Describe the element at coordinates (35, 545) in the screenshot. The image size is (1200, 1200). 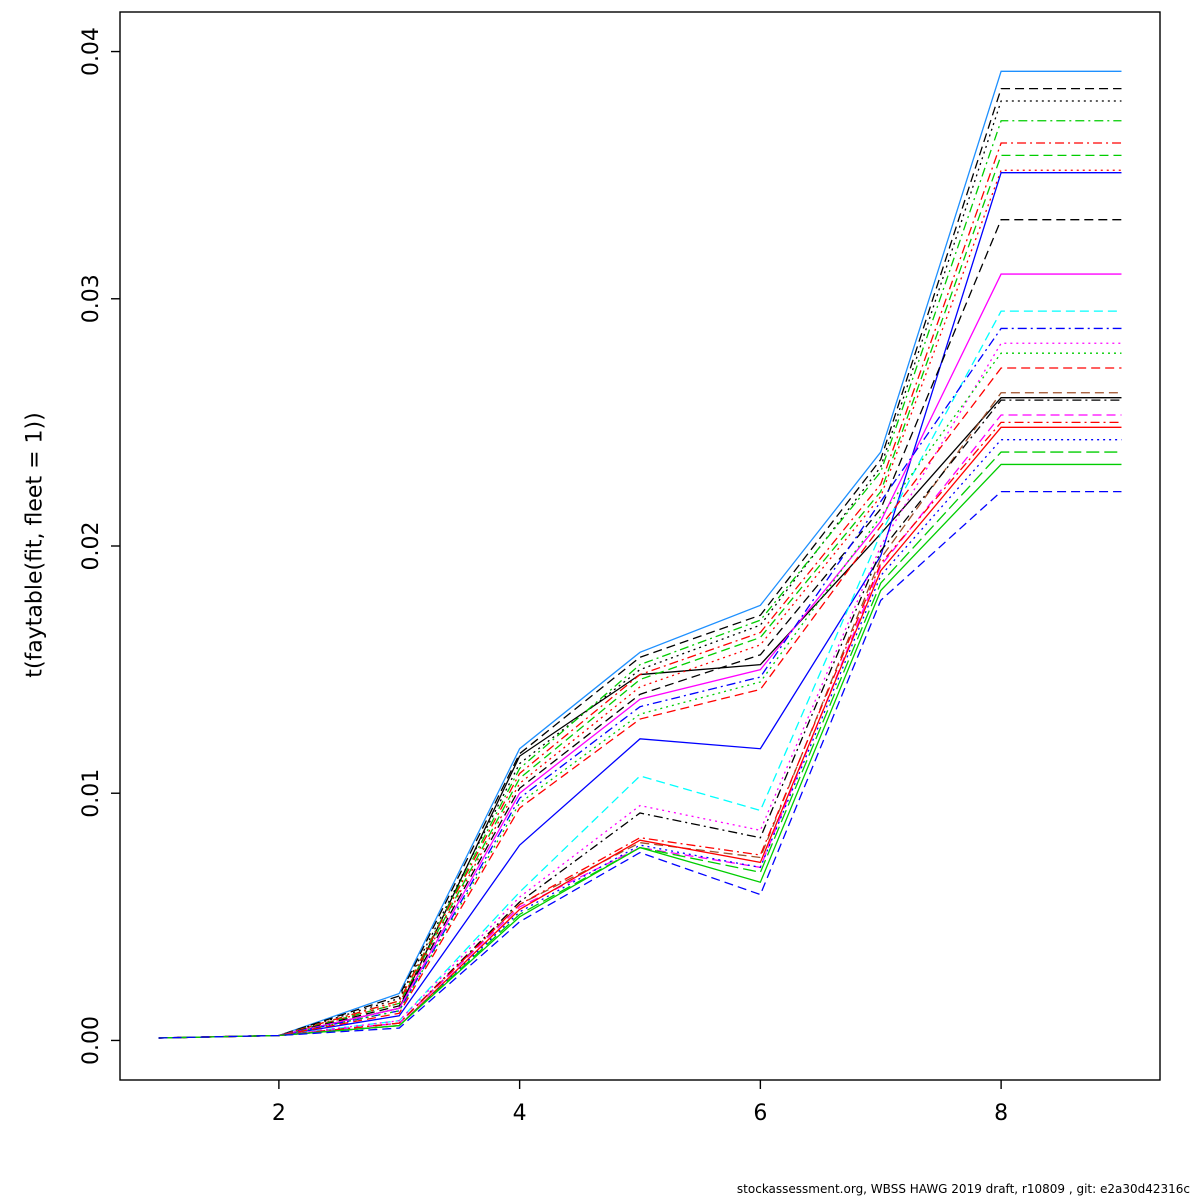
I see `y-axis-label: t(faytable(fit, fleet = 1))` at that location.